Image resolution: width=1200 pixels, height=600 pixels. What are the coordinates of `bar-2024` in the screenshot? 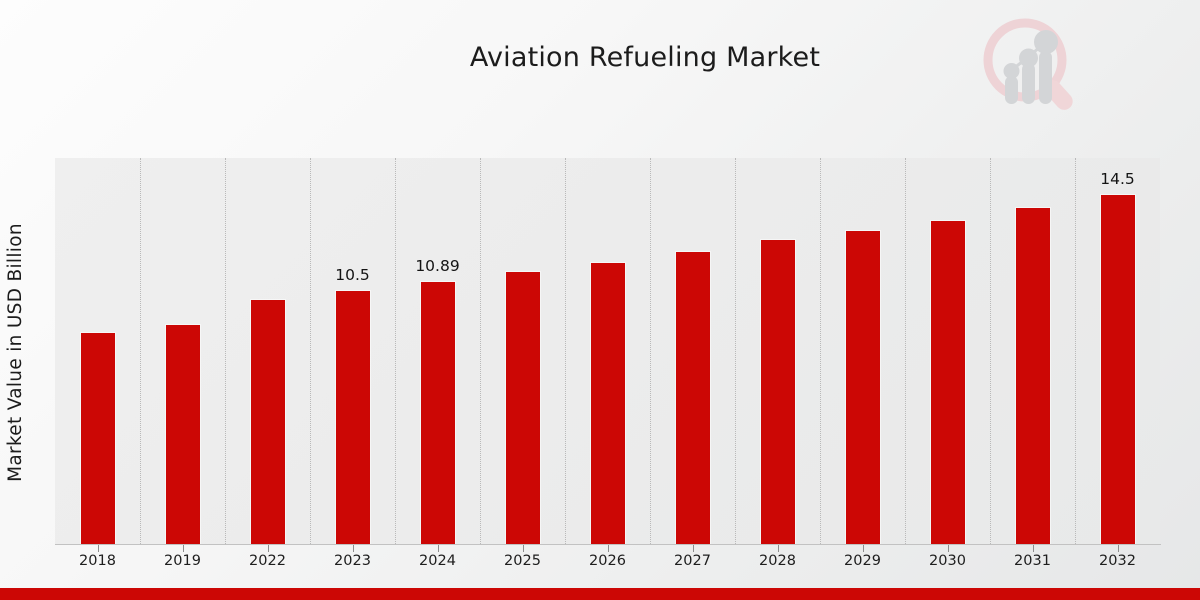 It's located at (437, 413).